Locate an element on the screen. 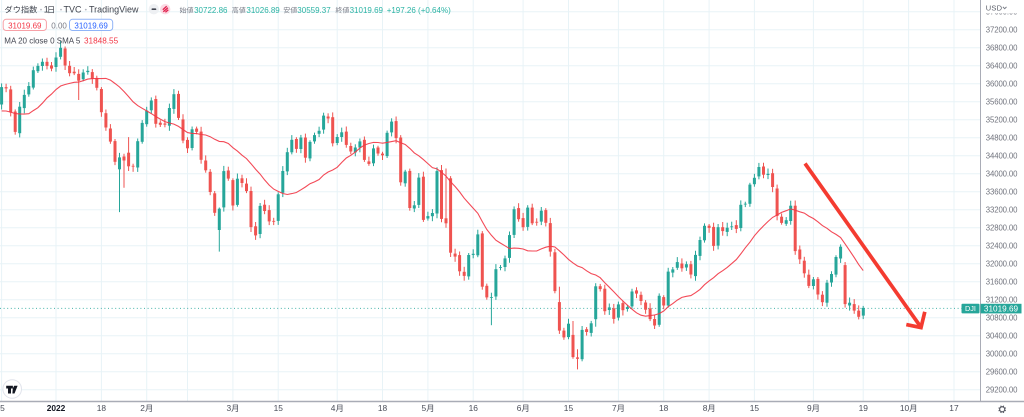 The image size is (1024, 417). svg-text: 30722.86 is located at coordinates (211, 10).